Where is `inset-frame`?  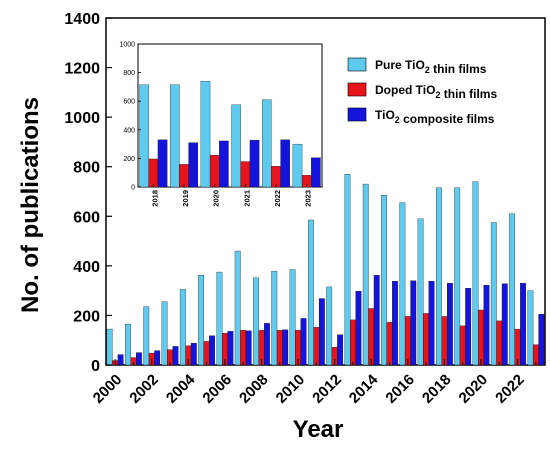 inset-frame is located at coordinates (230, 115).